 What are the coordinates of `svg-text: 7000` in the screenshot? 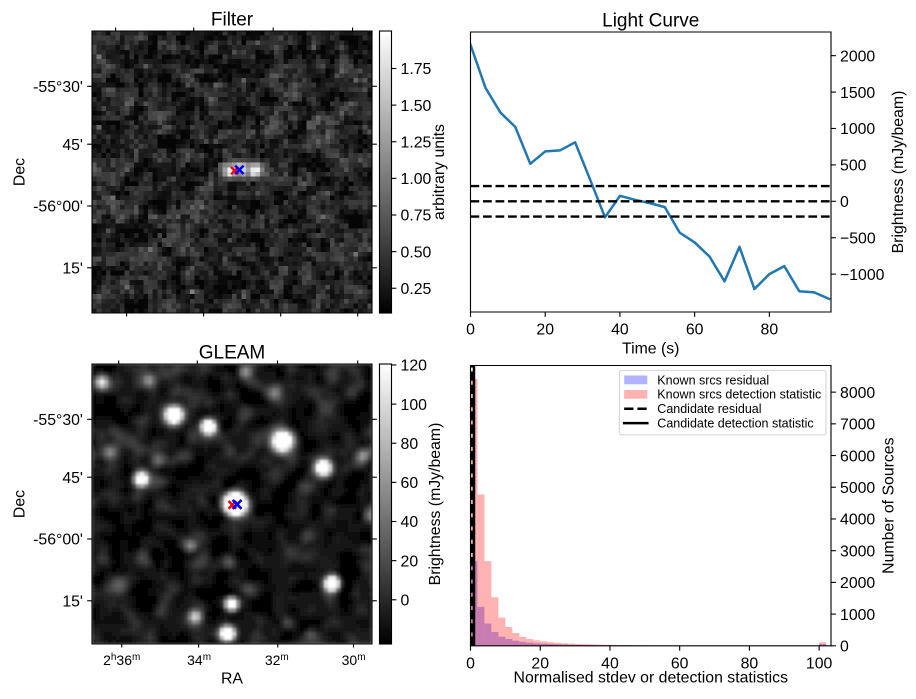 It's located at (857, 425).